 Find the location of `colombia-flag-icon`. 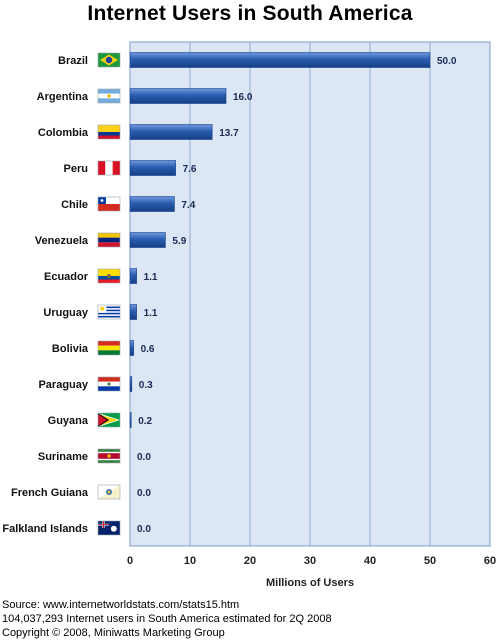

colombia-flag-icon is located at coordinates (109, 132).